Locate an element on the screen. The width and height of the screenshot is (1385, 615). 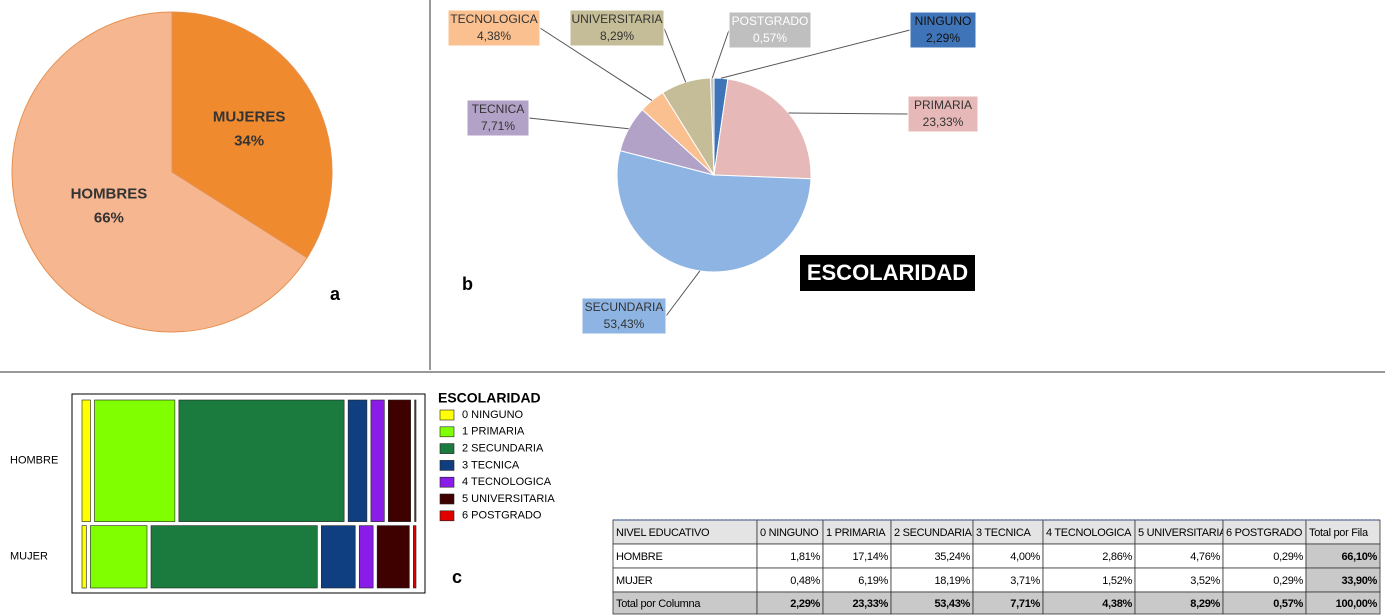
slice-value: 2,29% is located at coordinates (943, 38).